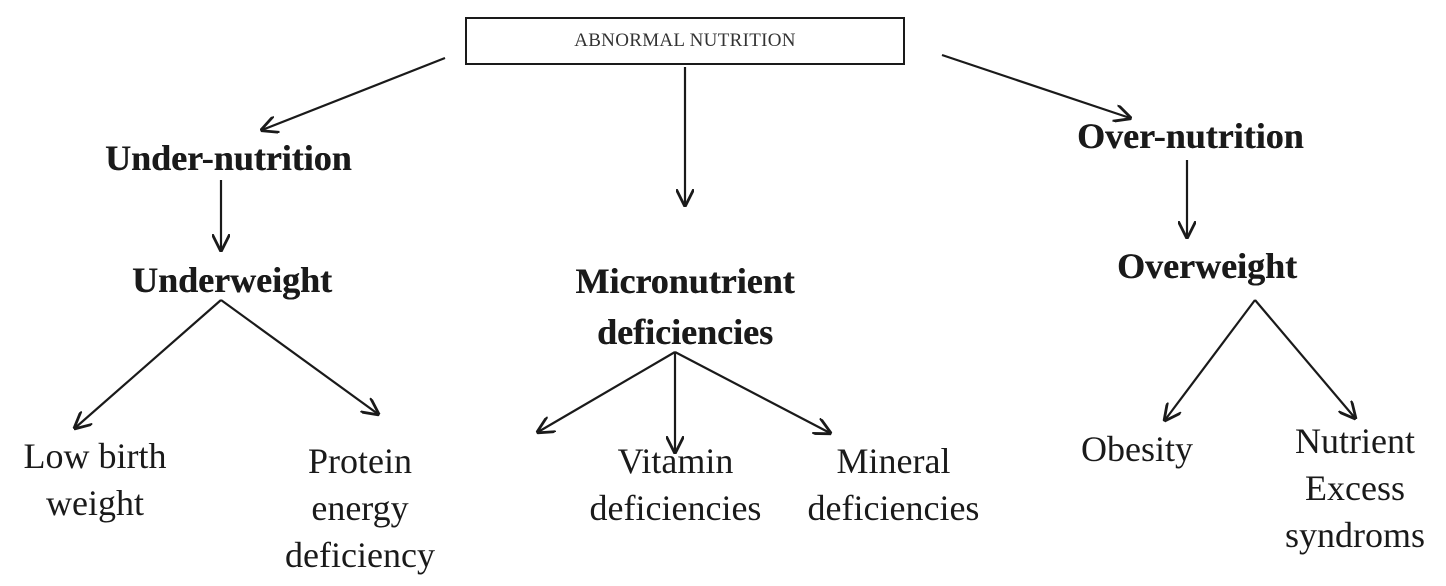 This screenshot has width=1446, height=586. I want to click on arrow-underweight-to-protein, so click(299, 356).